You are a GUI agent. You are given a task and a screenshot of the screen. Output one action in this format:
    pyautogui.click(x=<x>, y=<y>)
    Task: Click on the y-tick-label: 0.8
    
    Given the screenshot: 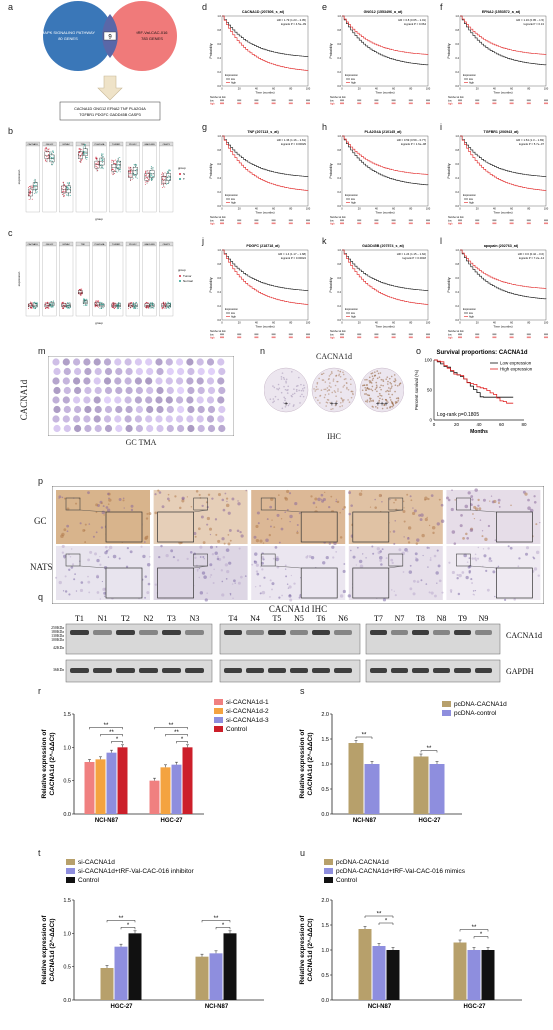 What is the action you would take?
    pyautogui.click(x=339, y=264)
    